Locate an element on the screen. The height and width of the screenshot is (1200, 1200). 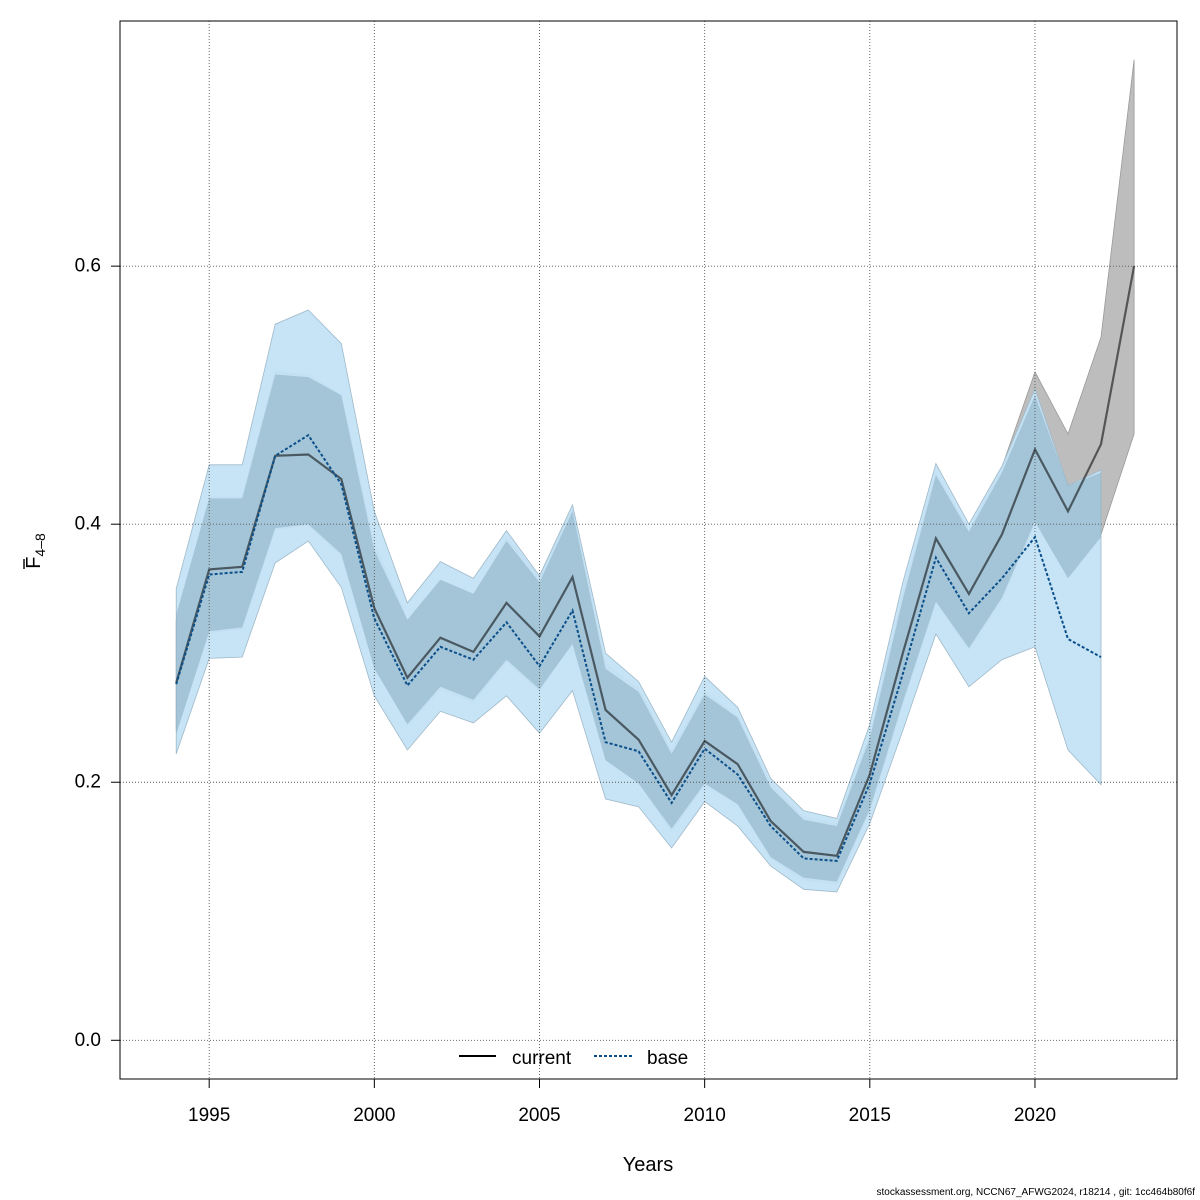
y-axis-title: F4–8 is located at coordinates (35, 551).